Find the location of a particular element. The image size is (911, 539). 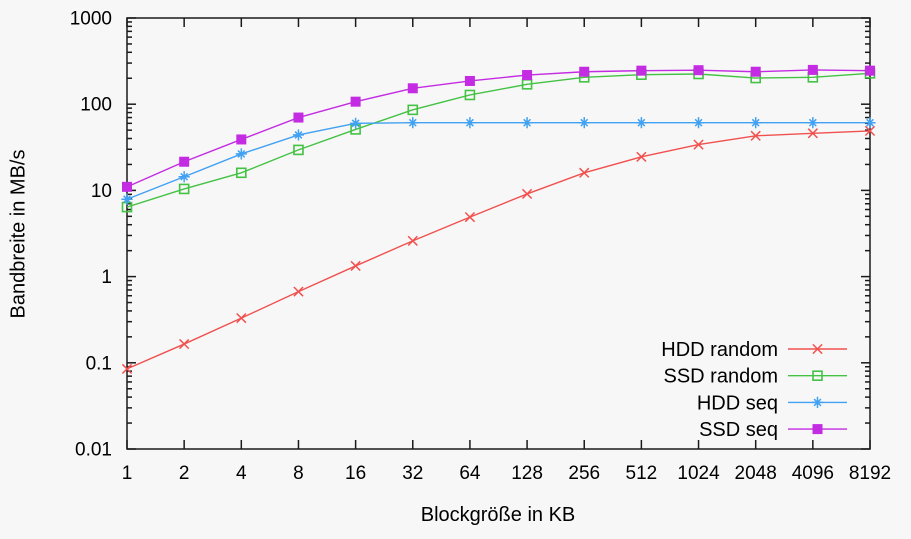

legend: HDD random SSD random HDD seq SSD seq is located at coordinates (754, 390).